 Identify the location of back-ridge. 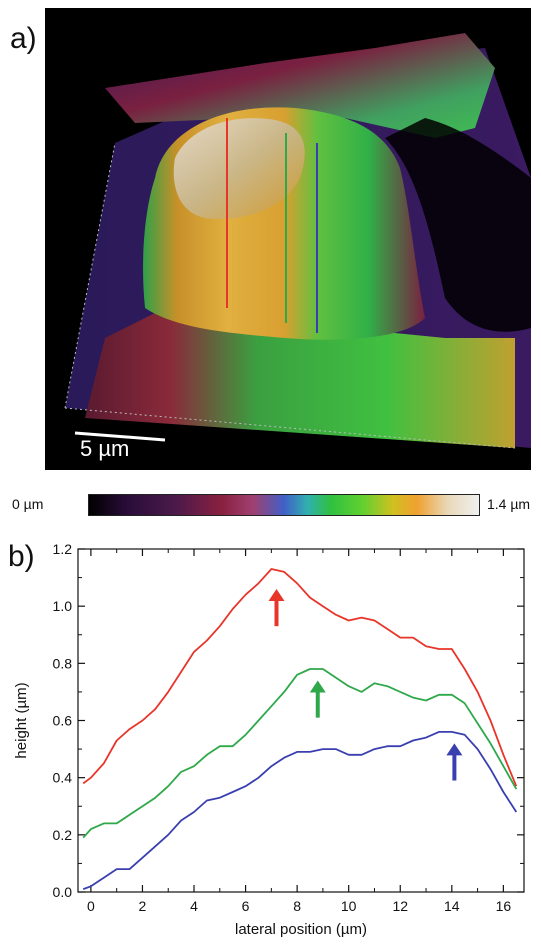
(300, 85).